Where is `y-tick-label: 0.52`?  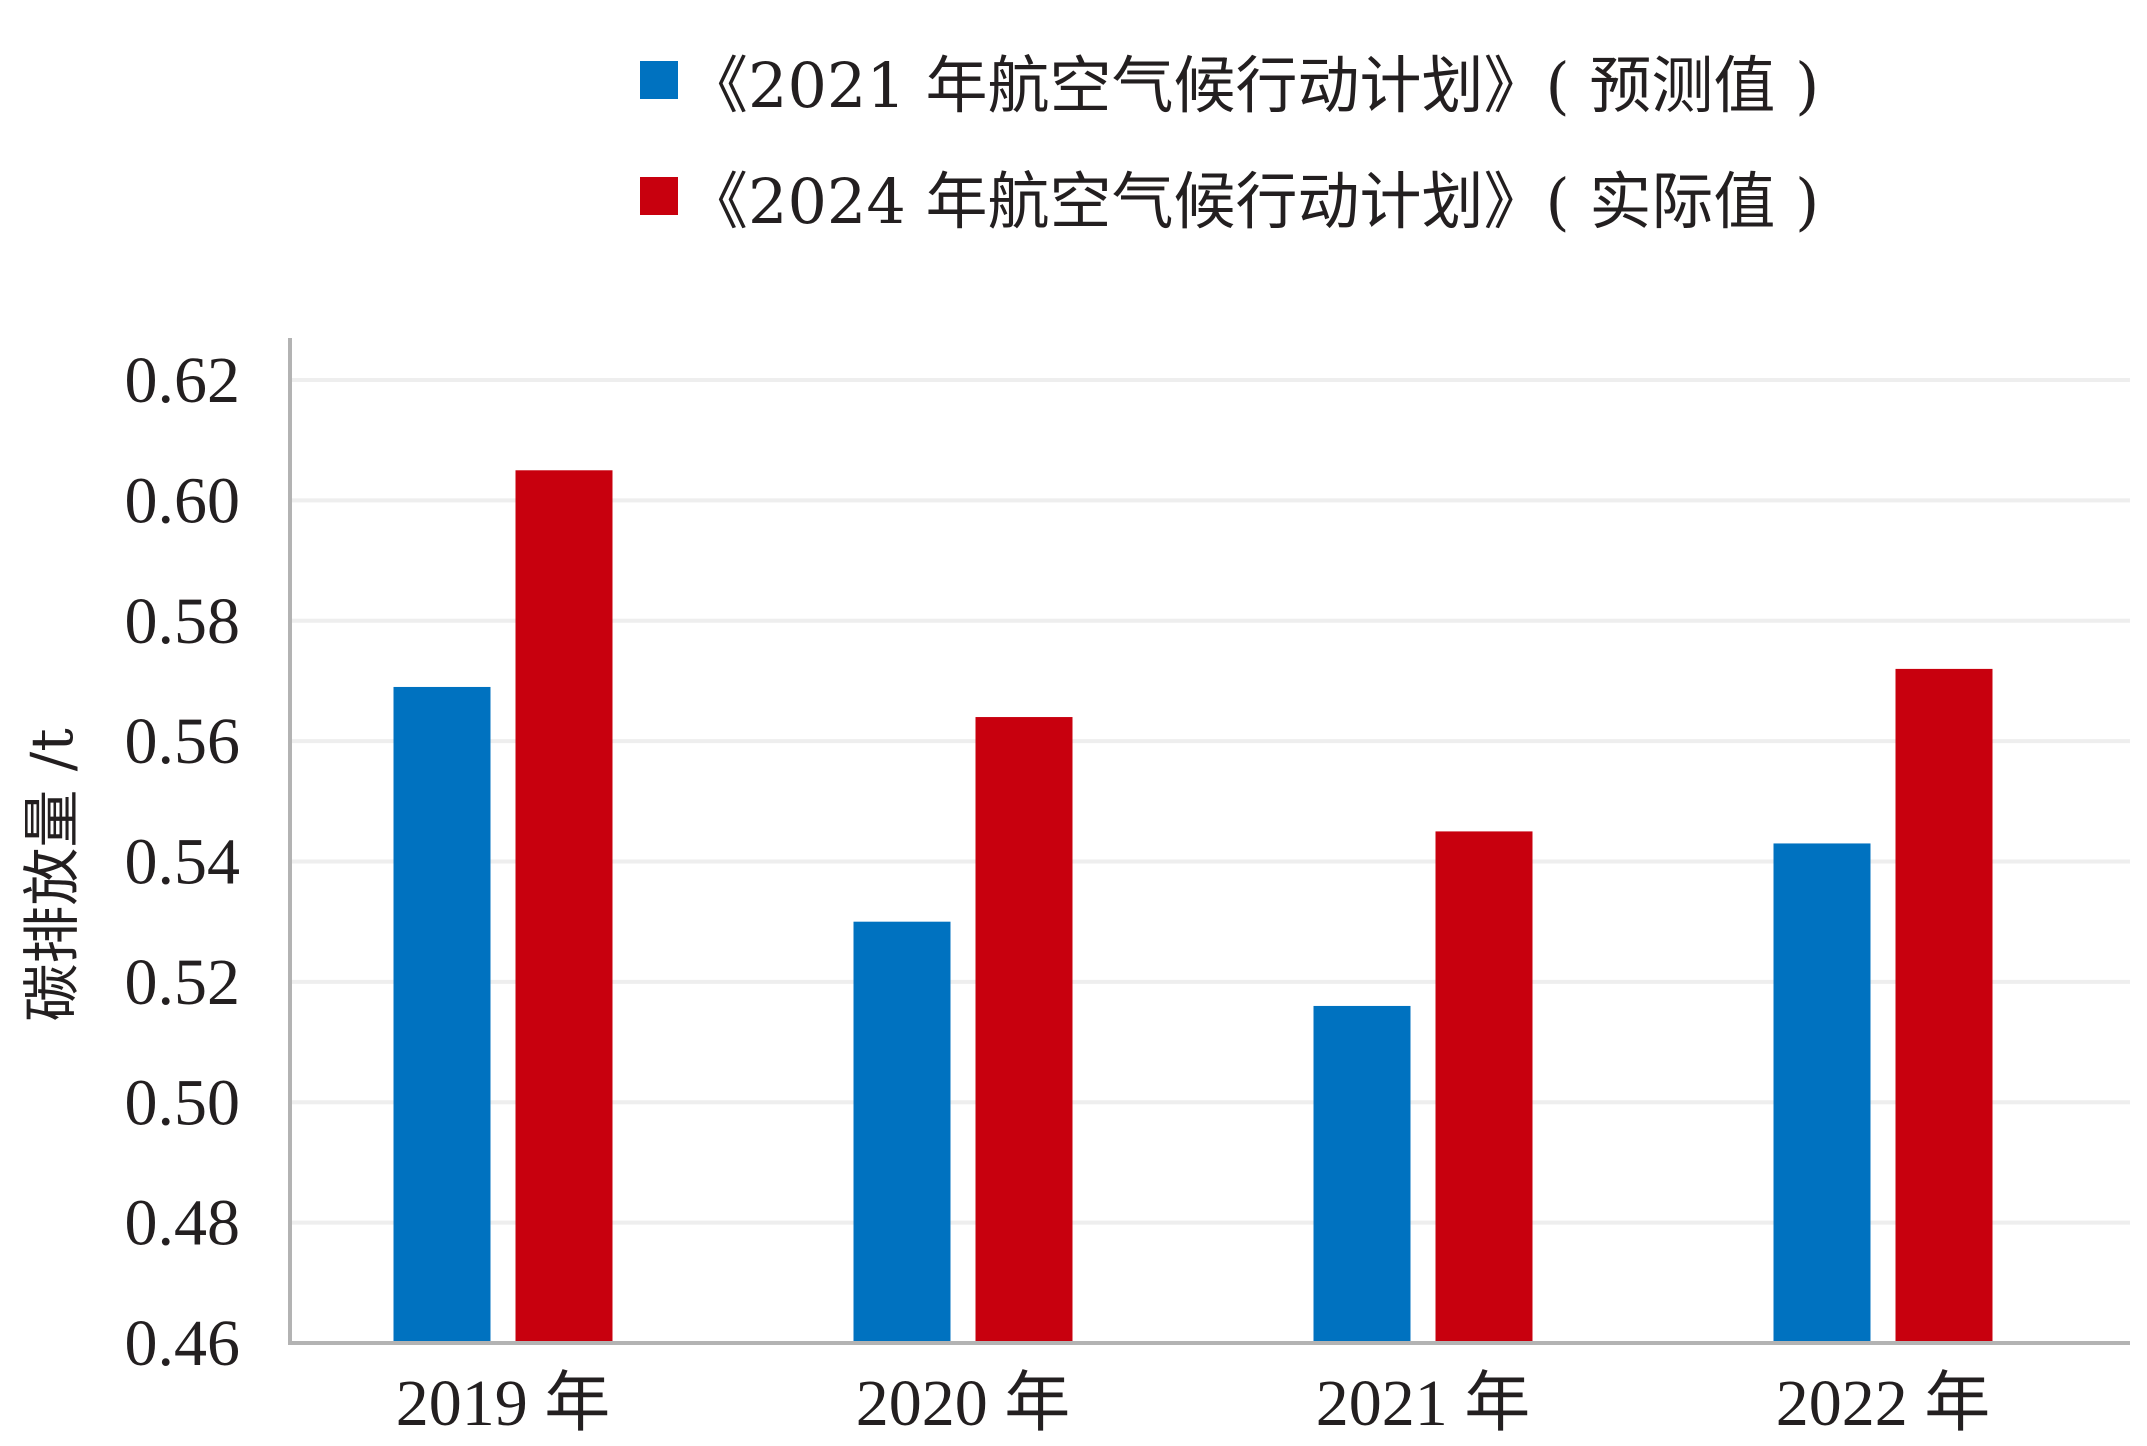 y-tick-label: 0.52 is located at coordinates (183, 982).